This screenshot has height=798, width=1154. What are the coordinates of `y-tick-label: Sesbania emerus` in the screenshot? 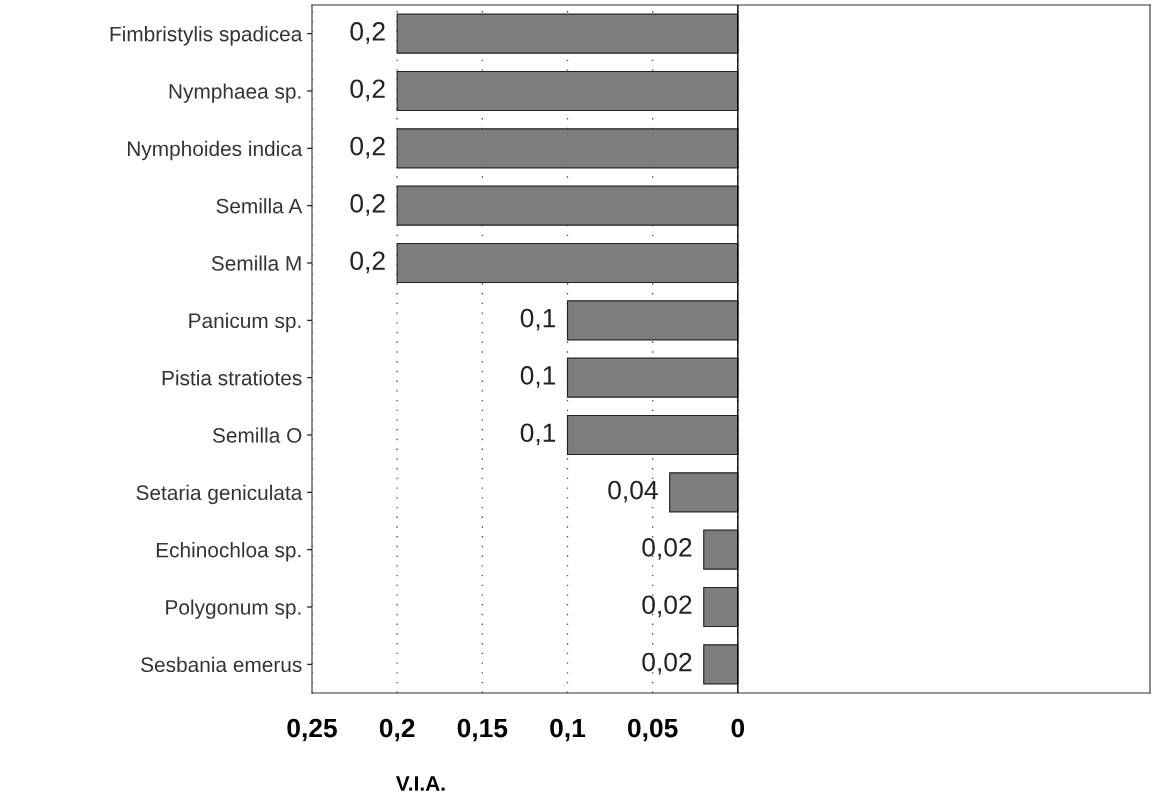 It's located at (221, 664).